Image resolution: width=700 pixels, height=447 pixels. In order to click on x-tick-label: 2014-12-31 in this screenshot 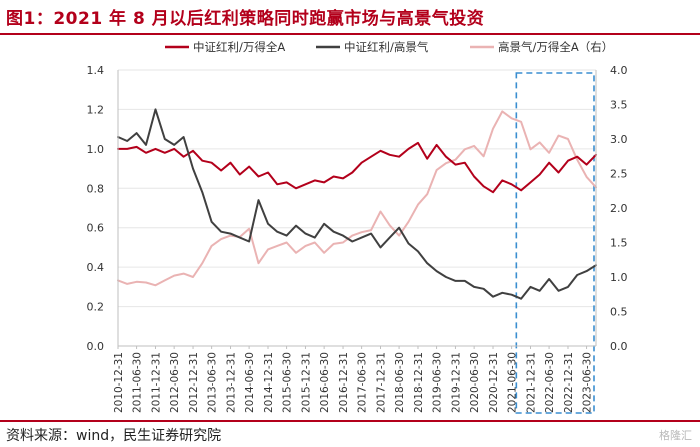, I will do `click(269, 382)`.